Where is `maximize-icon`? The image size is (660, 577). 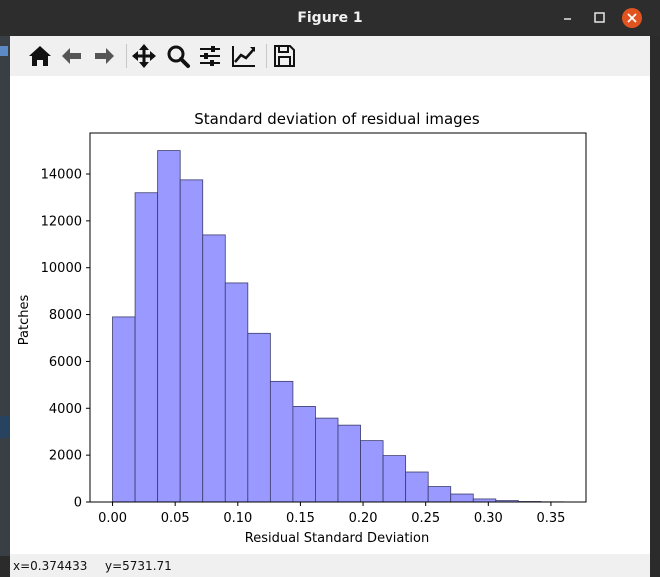
maximize-icon is located at coordinates (599, 17).